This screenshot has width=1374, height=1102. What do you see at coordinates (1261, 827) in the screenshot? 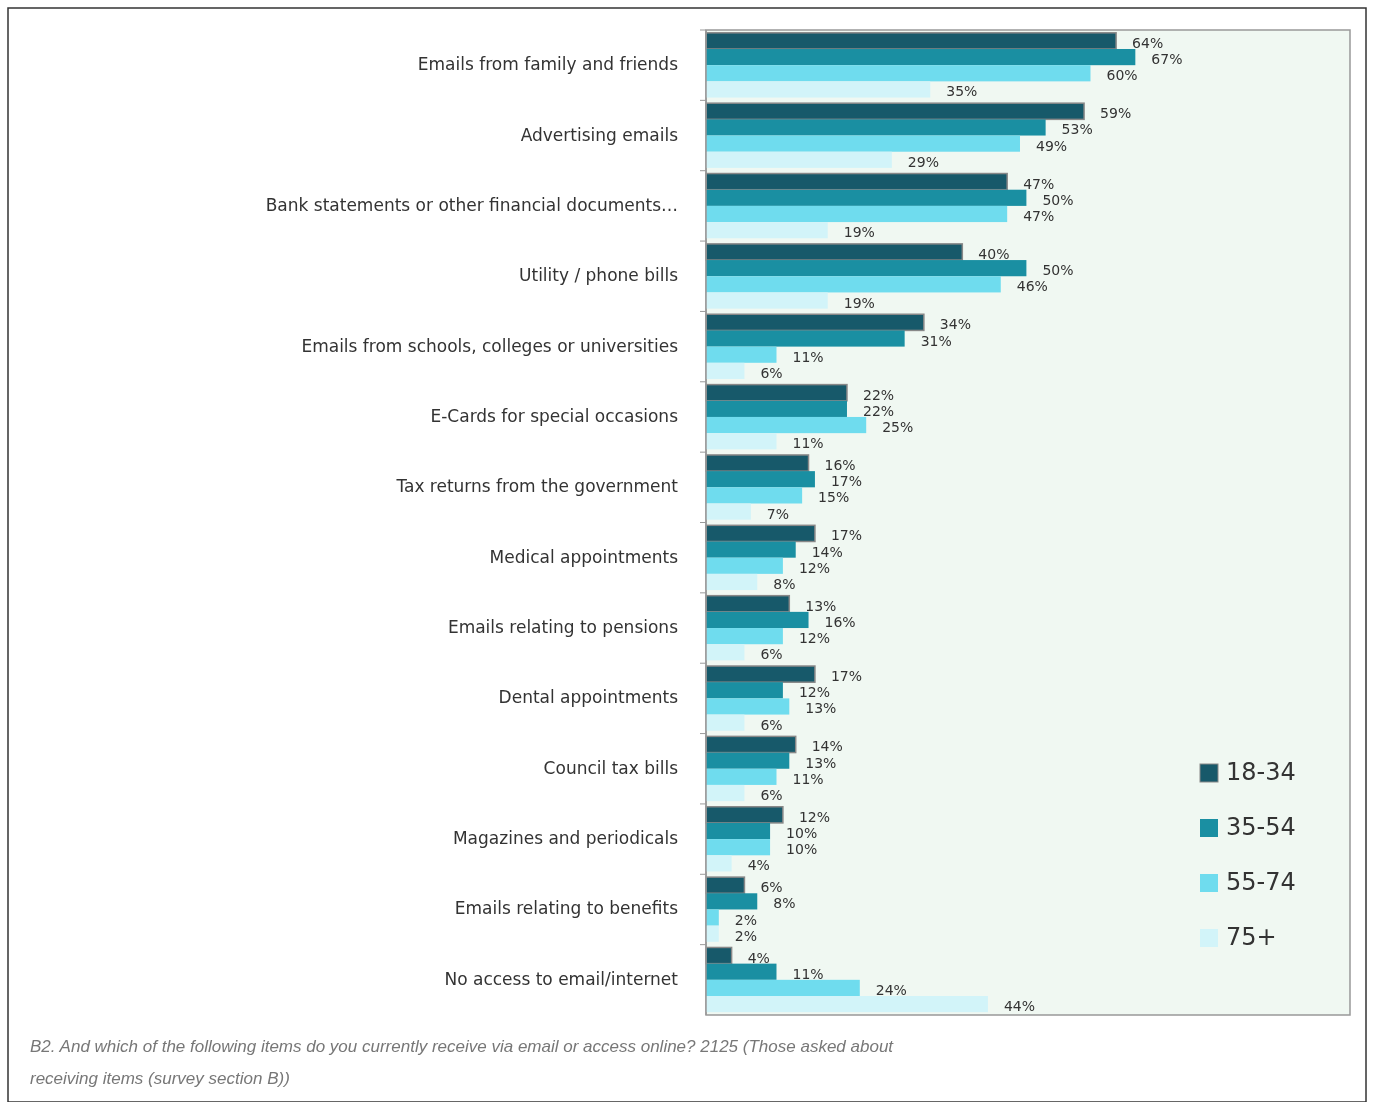
I see `legend-label: 35-54` at bounding box center [1261, 827].